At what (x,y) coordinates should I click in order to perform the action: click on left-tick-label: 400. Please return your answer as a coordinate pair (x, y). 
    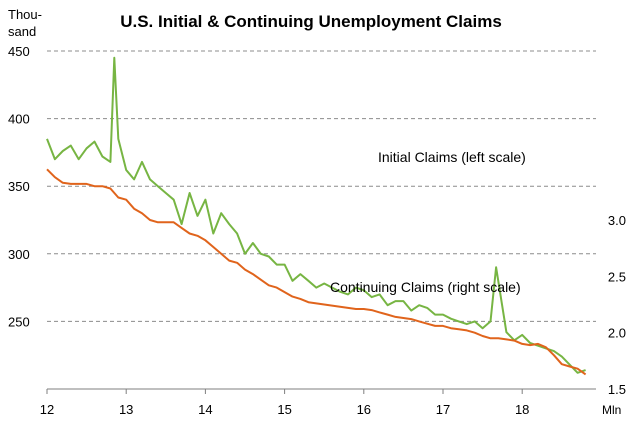
    Looking at the image, I should click on (19, 119).